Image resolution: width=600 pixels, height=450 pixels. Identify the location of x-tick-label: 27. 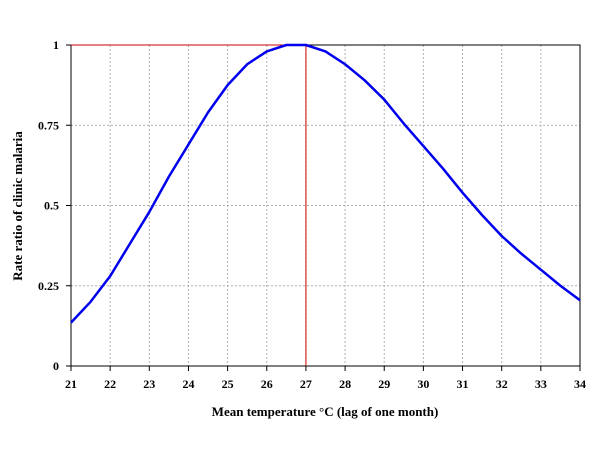
(306, 384).